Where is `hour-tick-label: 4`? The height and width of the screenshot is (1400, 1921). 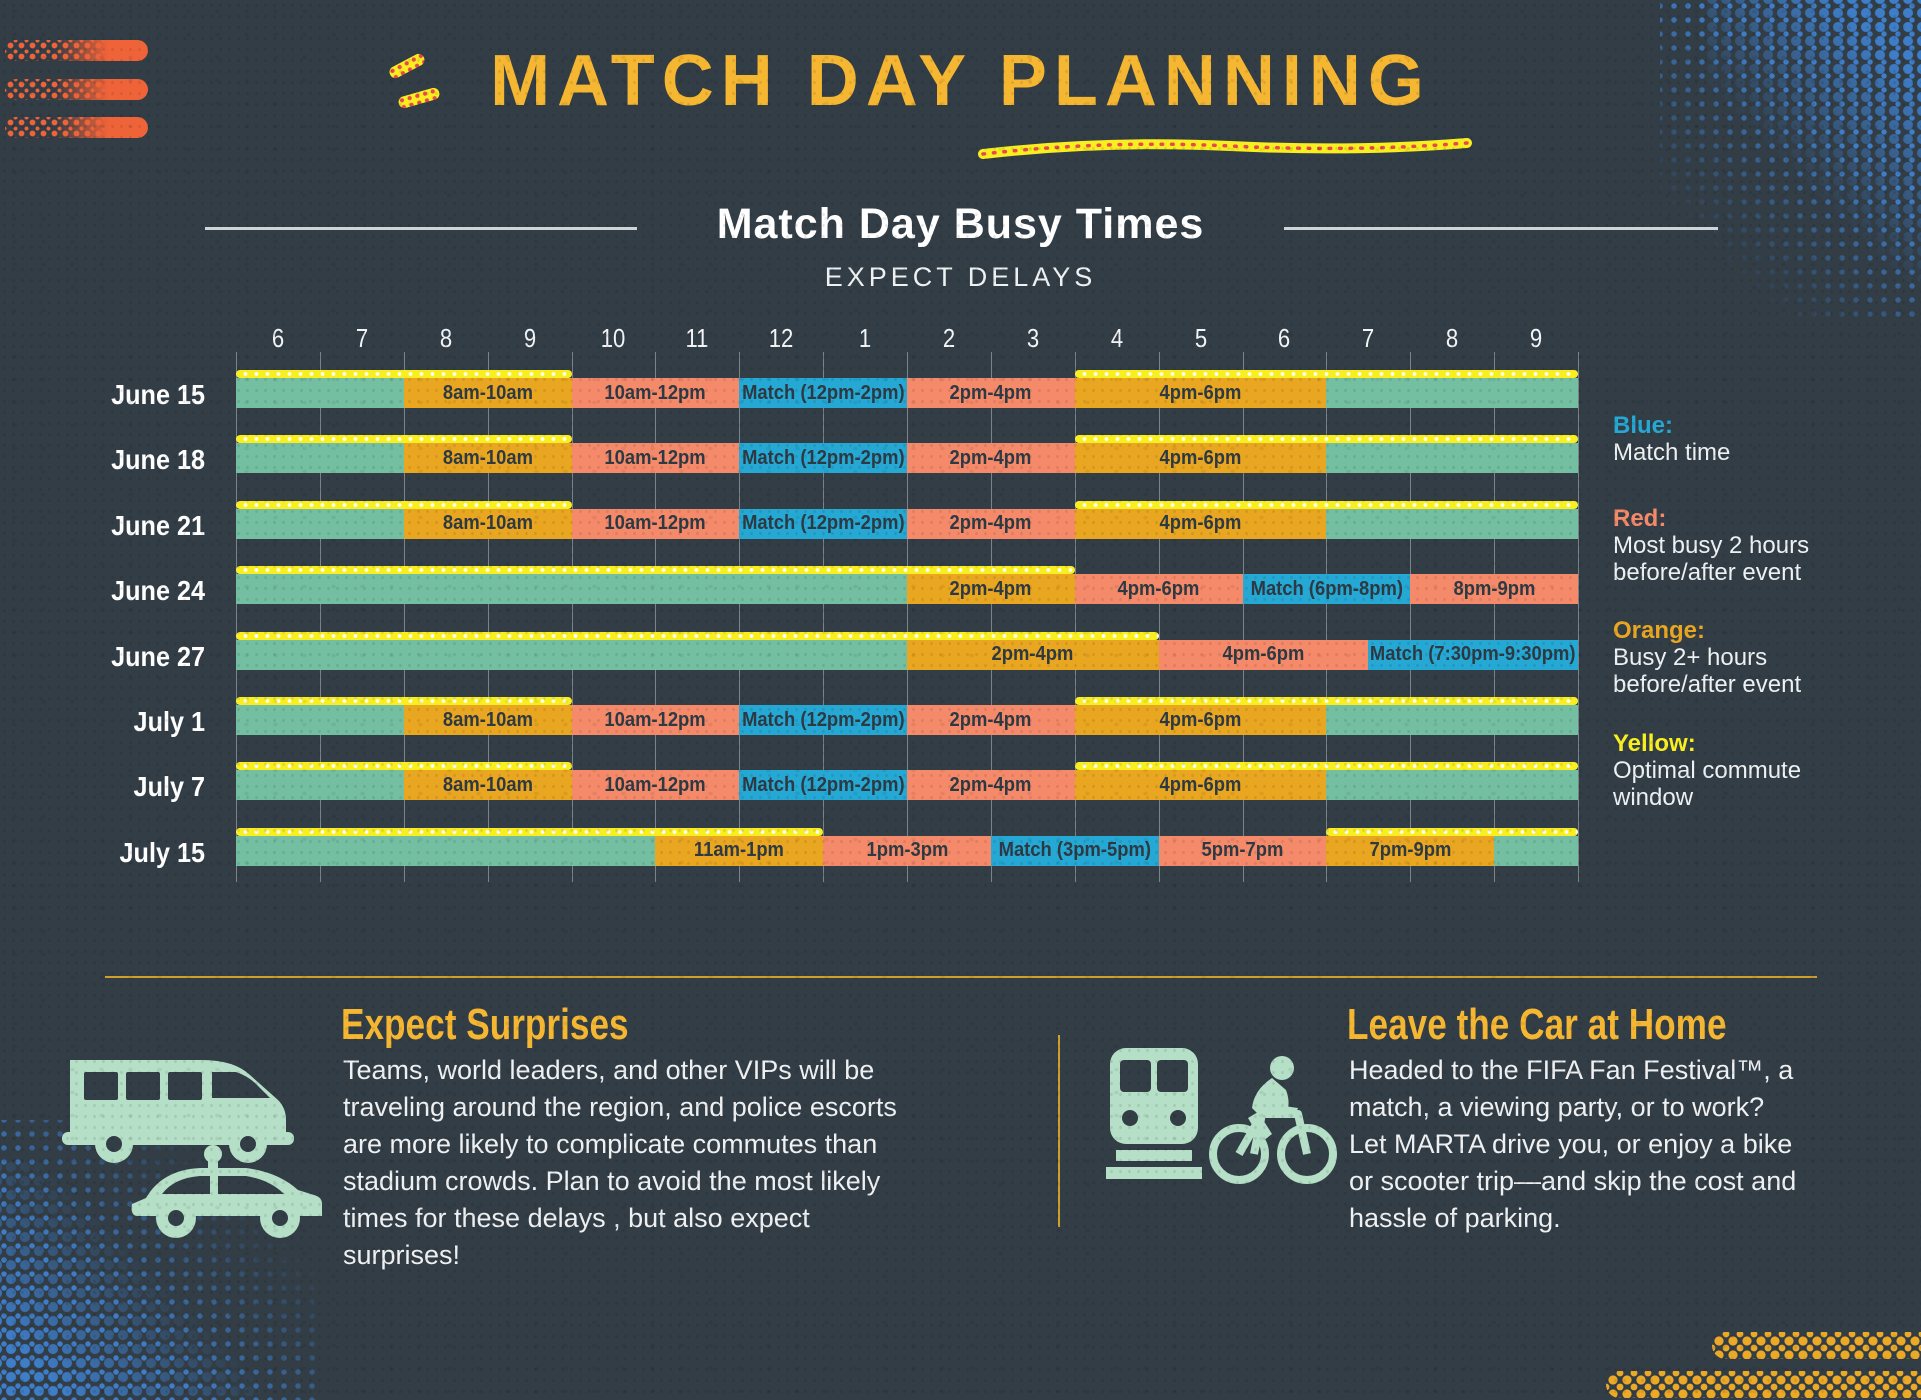 hour-tick-label: 4 is located at coordinates (1116, 338).